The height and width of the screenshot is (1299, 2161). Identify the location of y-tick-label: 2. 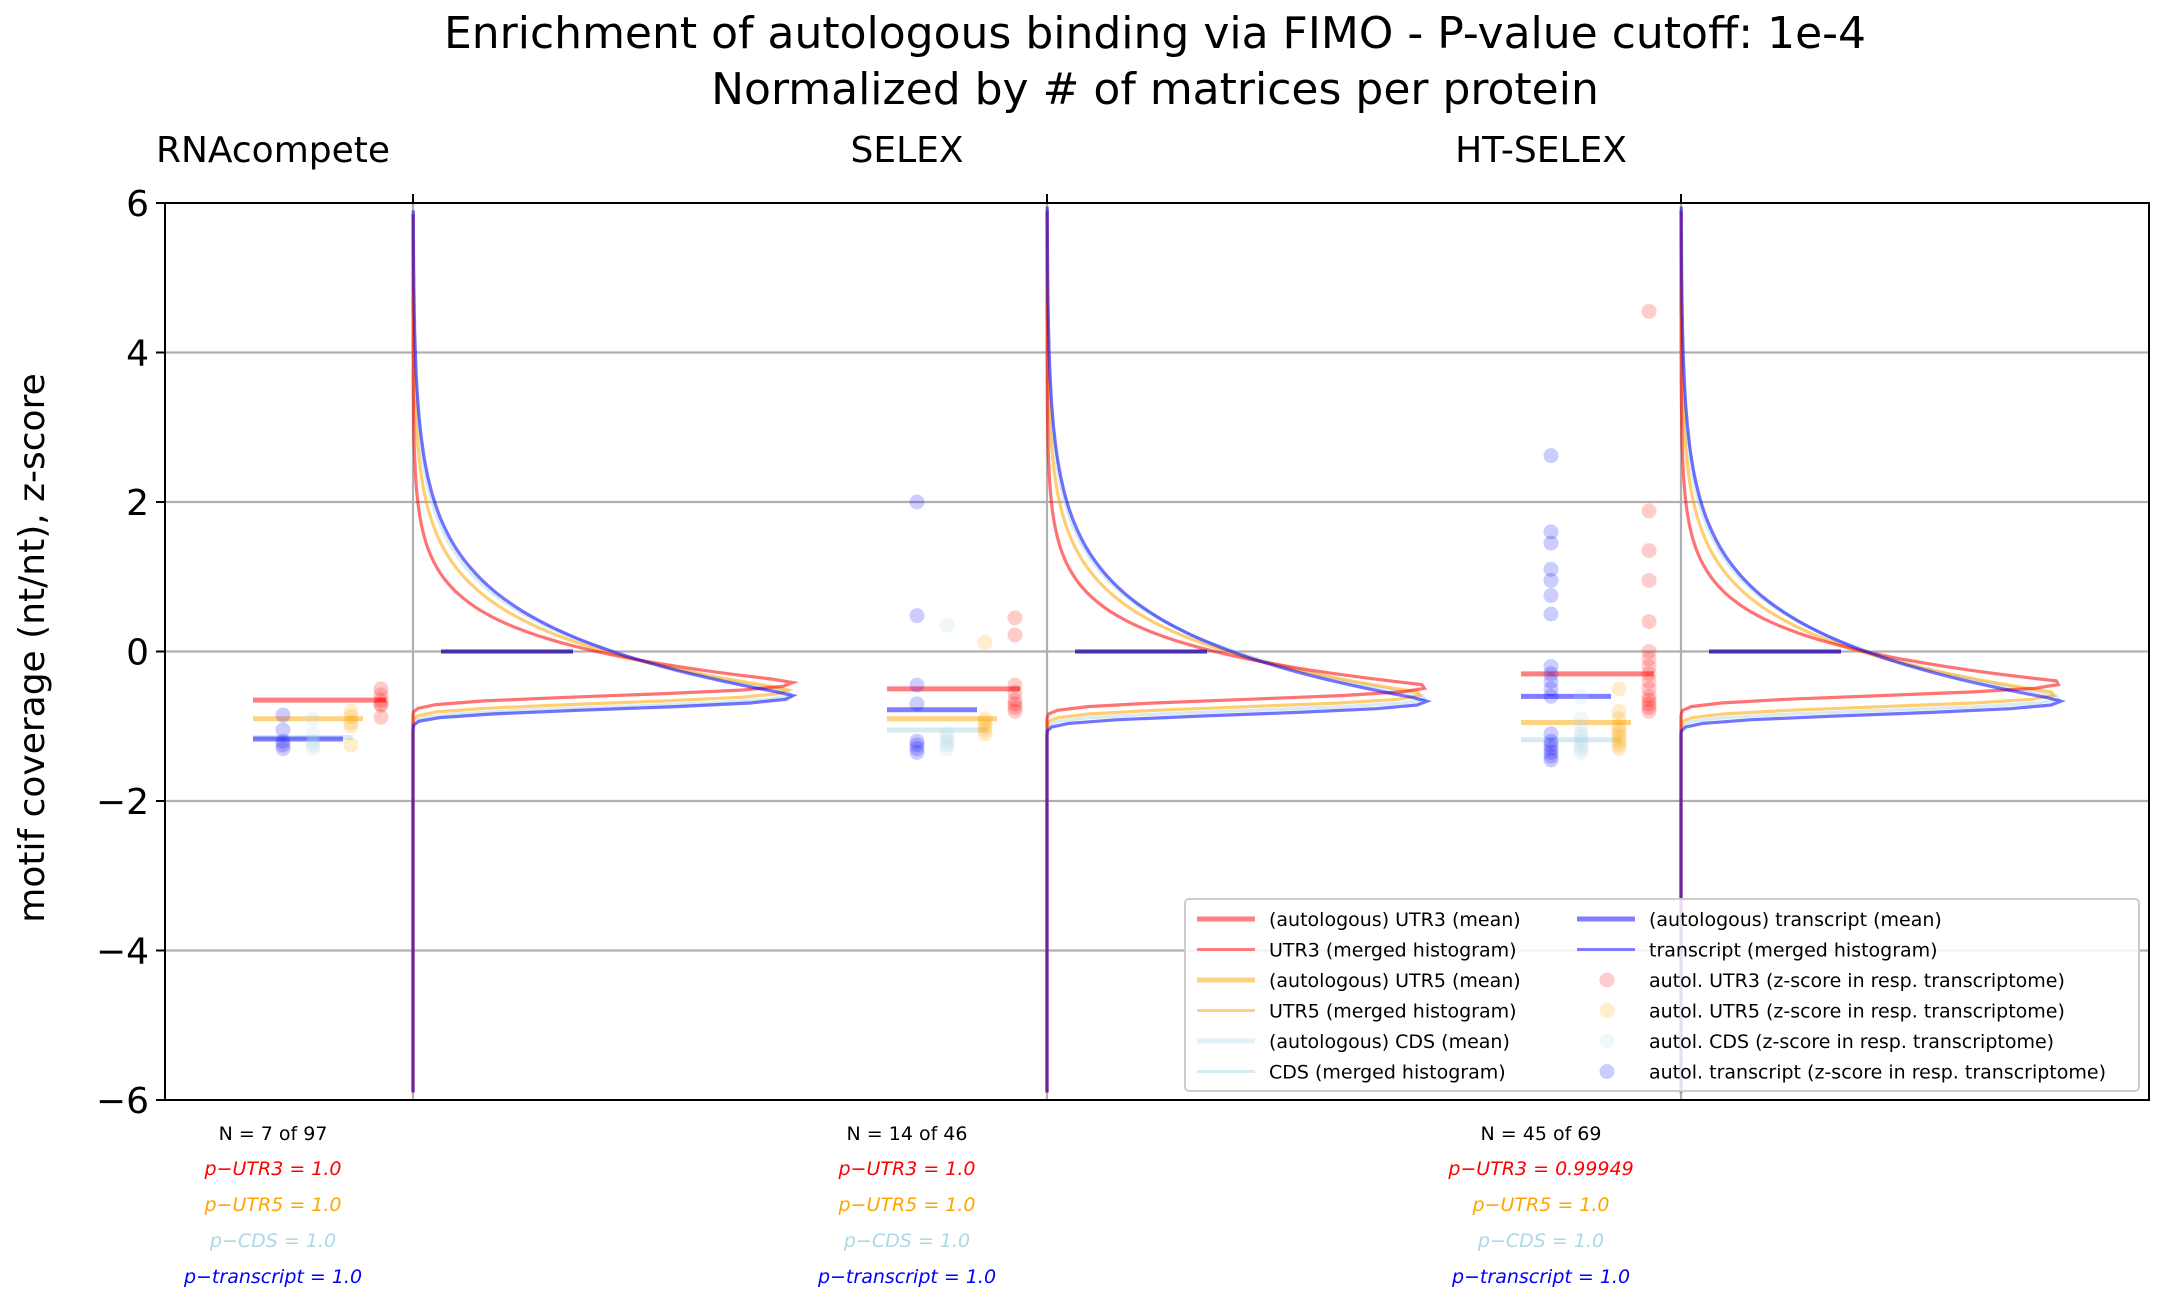
(137, 503).